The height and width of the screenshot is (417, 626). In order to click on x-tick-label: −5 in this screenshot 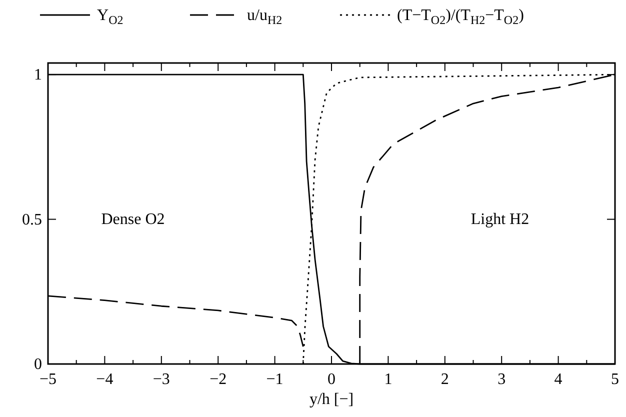, I will do `click(48, 379)`.